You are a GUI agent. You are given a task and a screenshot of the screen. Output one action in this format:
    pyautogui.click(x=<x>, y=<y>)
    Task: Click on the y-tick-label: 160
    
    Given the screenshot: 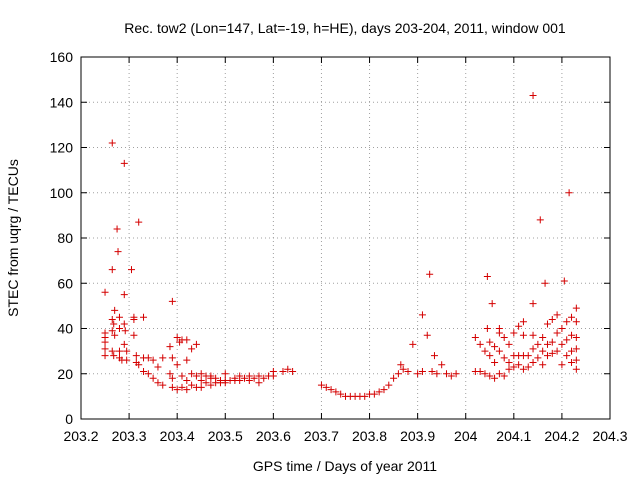 What is the action you would take?
    pyautogui.click(x=62, y=57)
    